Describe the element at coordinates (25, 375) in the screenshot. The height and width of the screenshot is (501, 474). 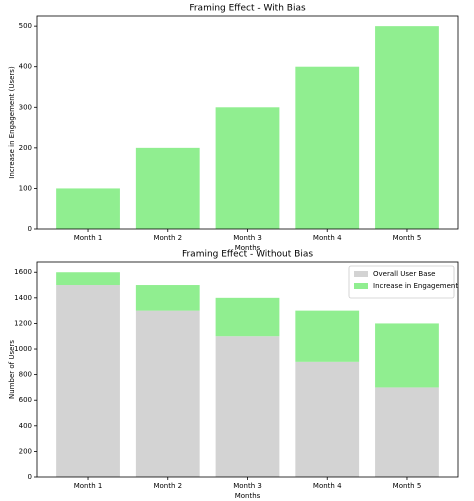
I see `y-tick-label: 800` at that location.